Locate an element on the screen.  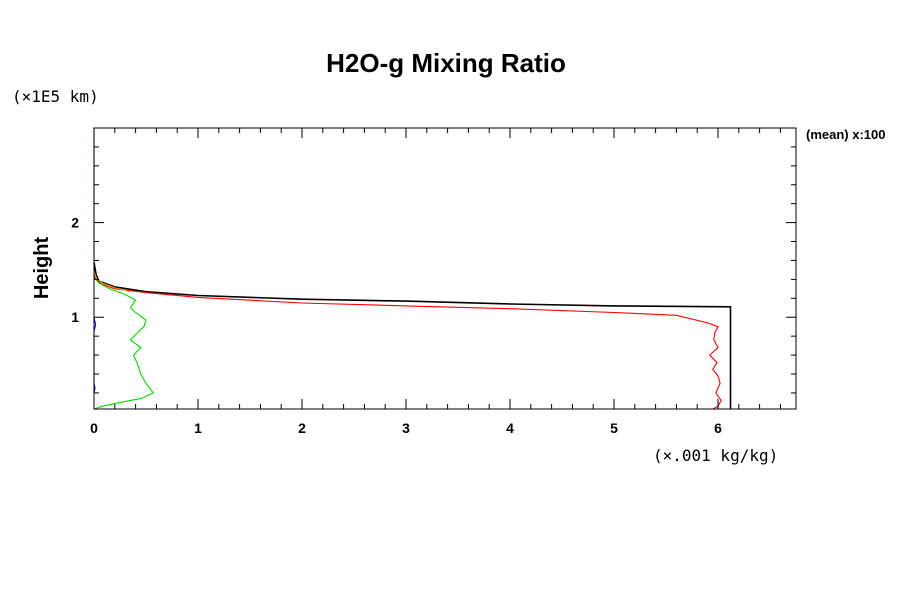
x-unit-label: (×.001 kg/kg) is located at coordinates (715, 455).